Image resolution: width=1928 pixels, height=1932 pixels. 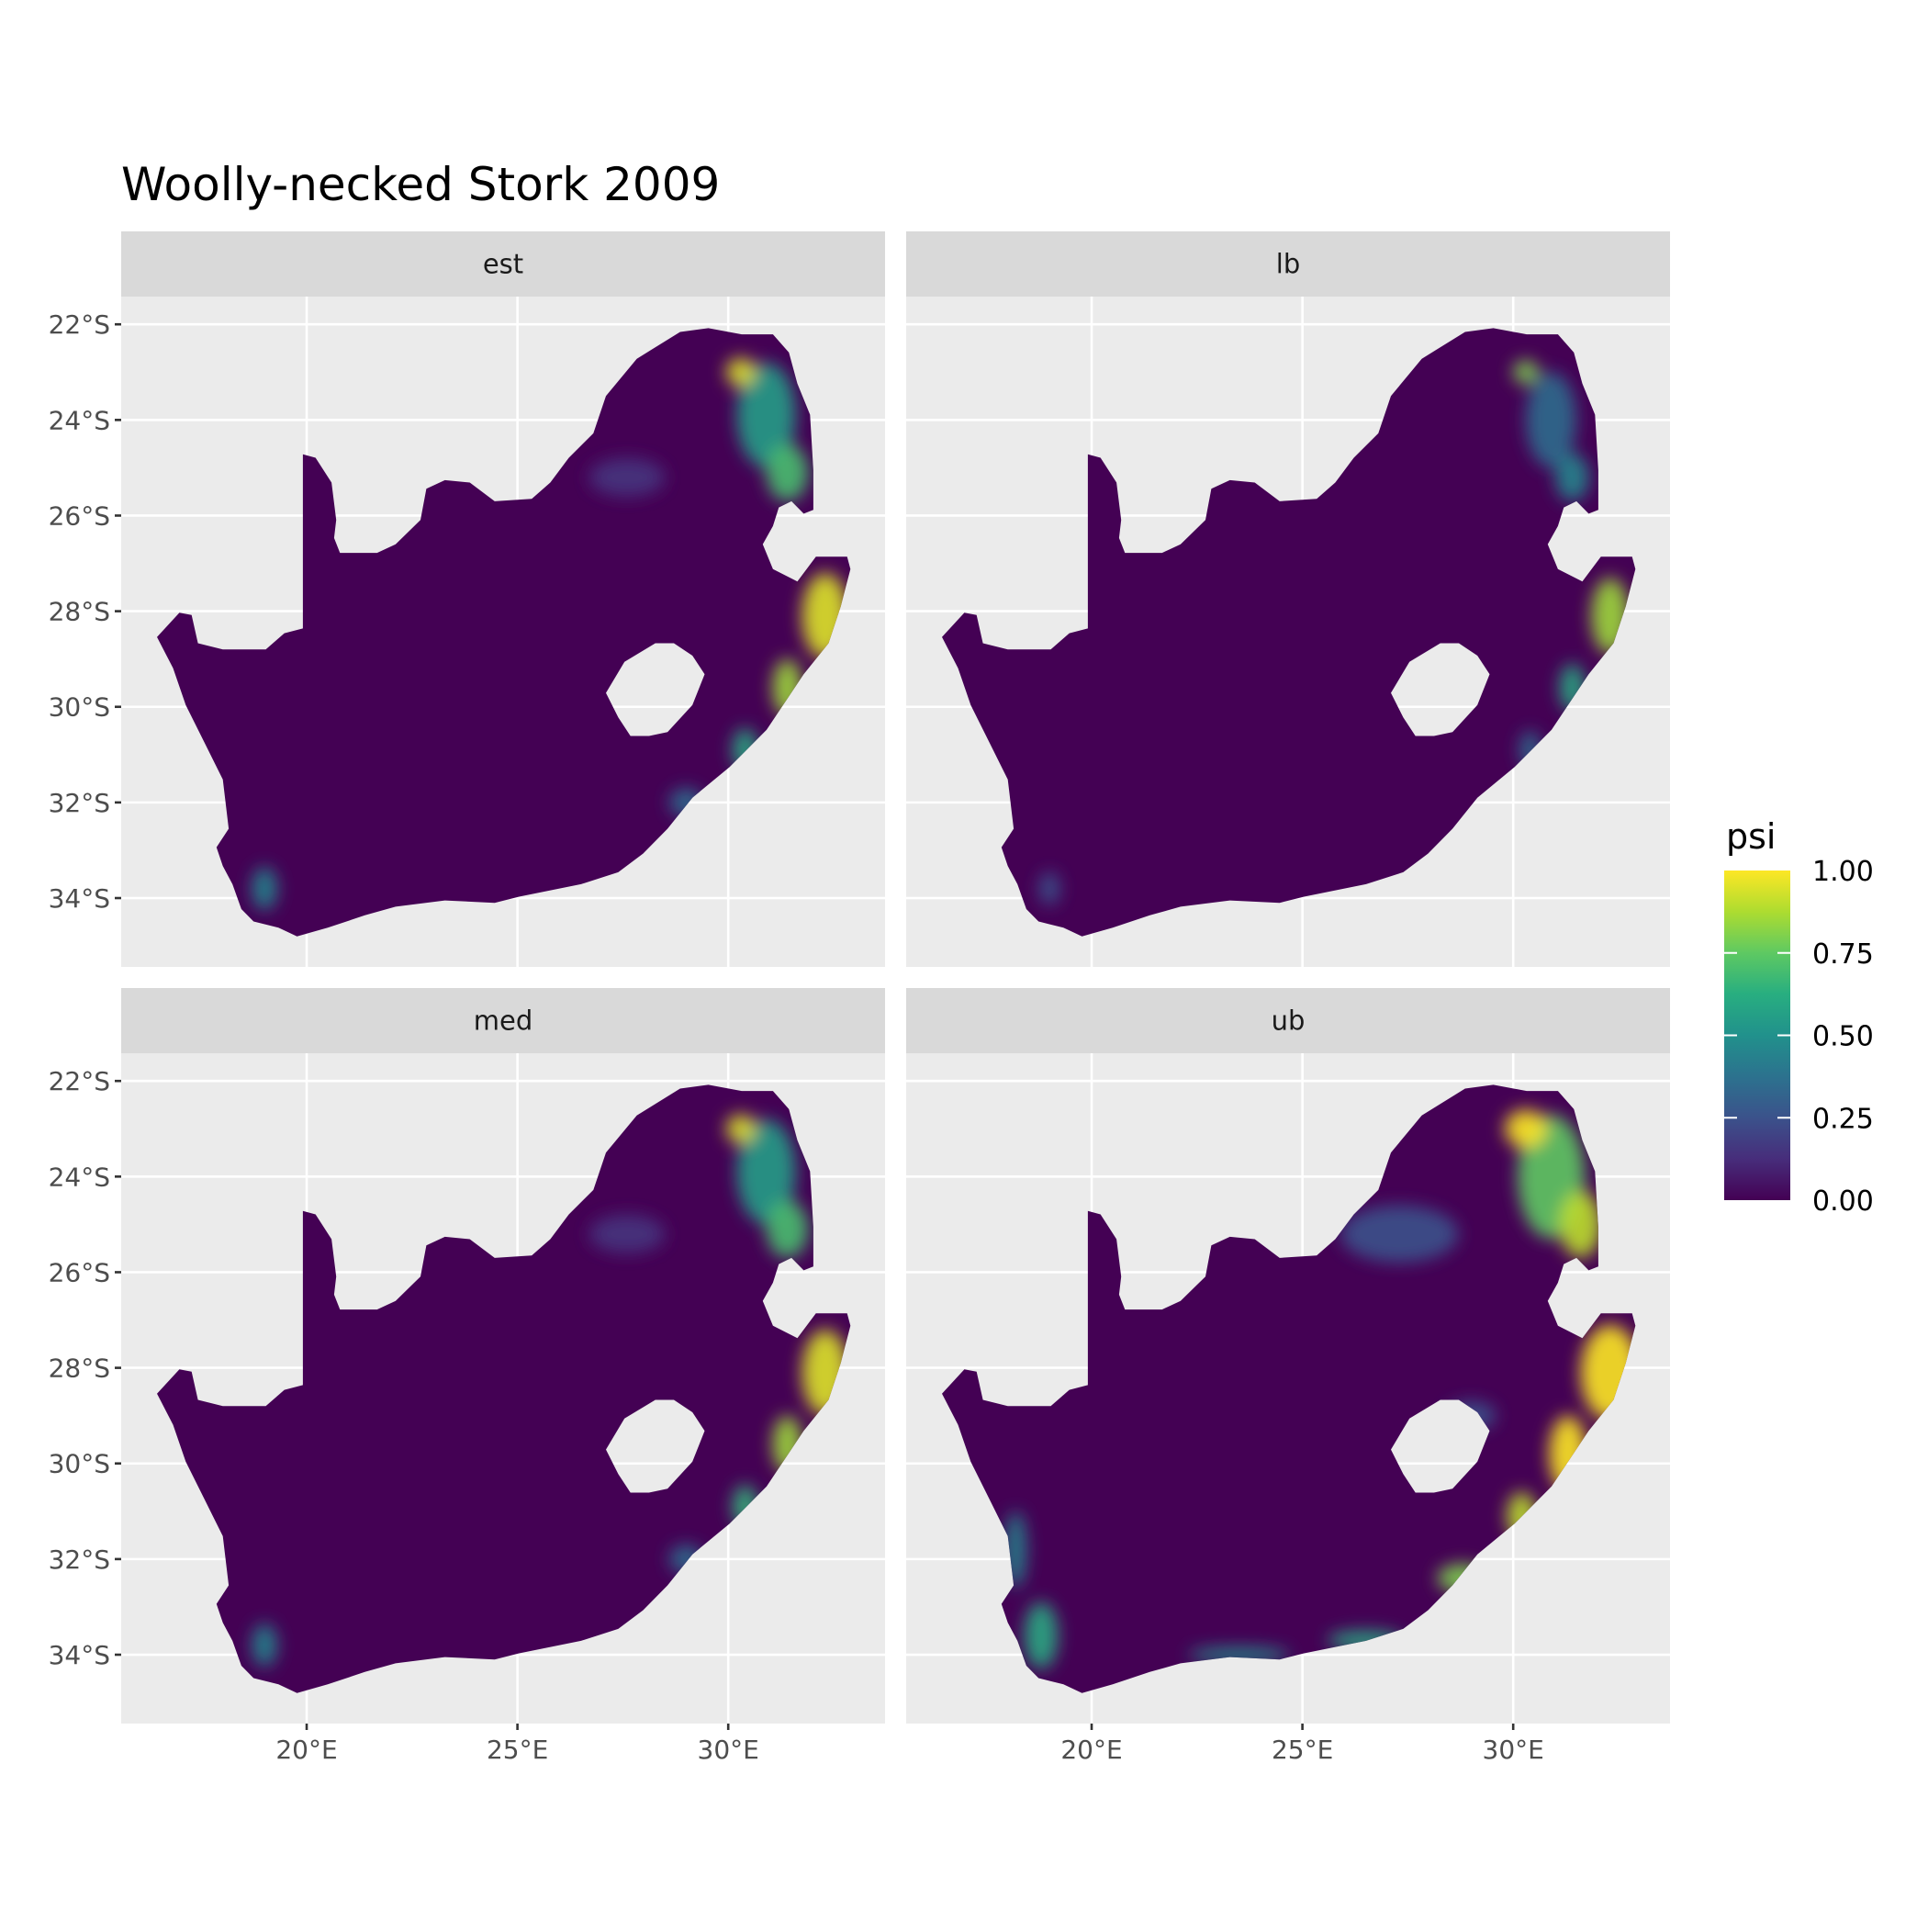 I want to click on legend: psi 1.00 0.75 0.50 0.25 0.00, so click(x=1799, y=1017).